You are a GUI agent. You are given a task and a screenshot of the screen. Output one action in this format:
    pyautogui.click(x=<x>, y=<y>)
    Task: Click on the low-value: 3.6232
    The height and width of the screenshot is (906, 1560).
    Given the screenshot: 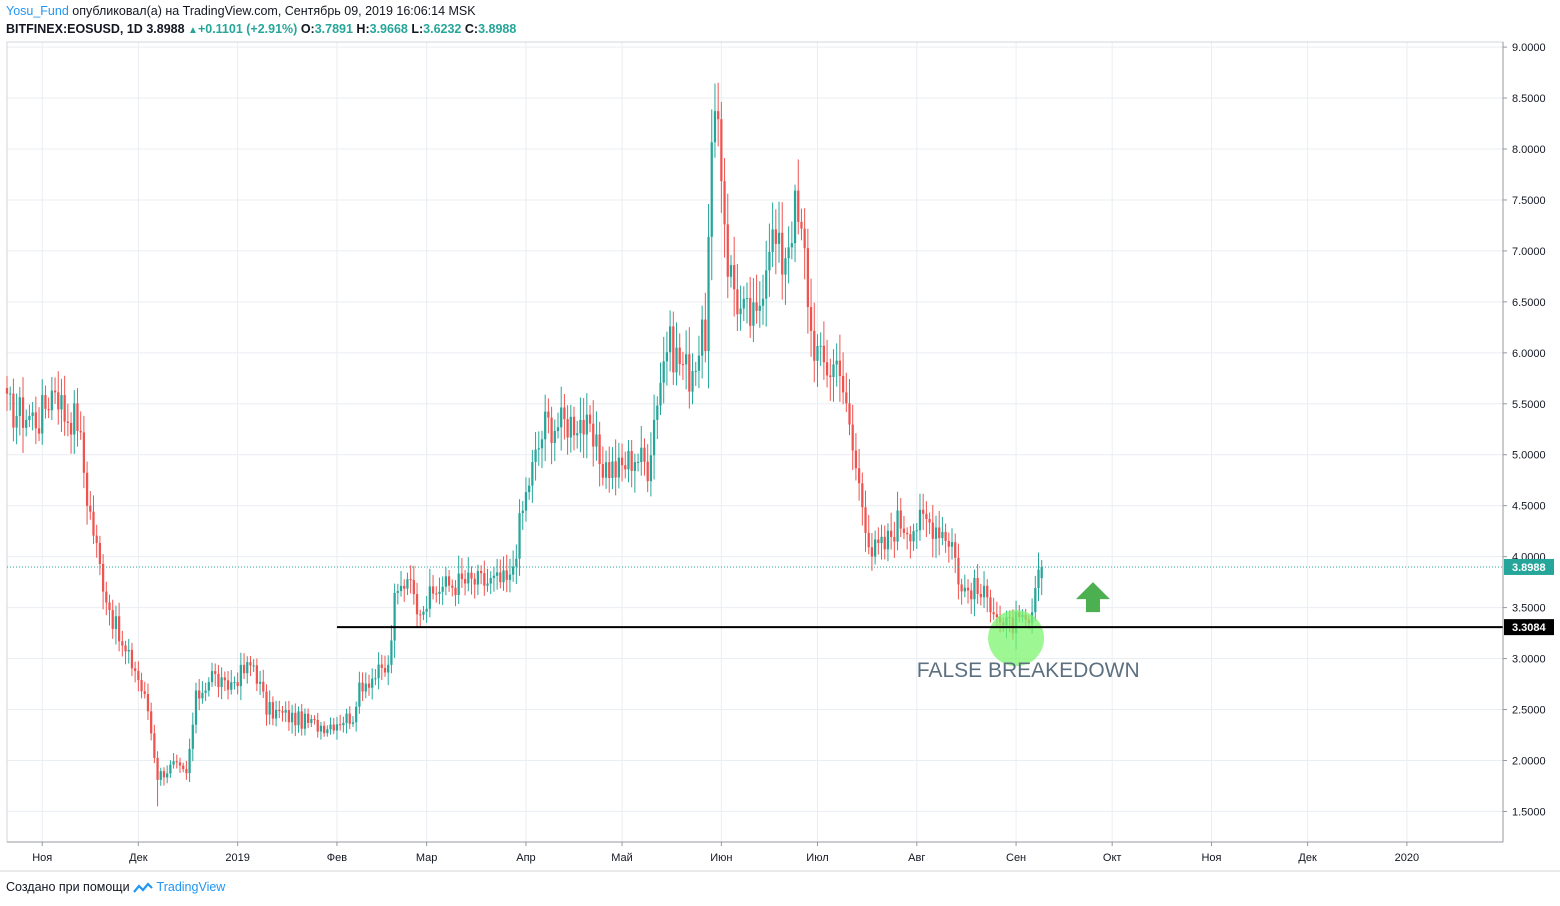 What is the action you would take?
    pyautogui.click(x=442, y=29)
    